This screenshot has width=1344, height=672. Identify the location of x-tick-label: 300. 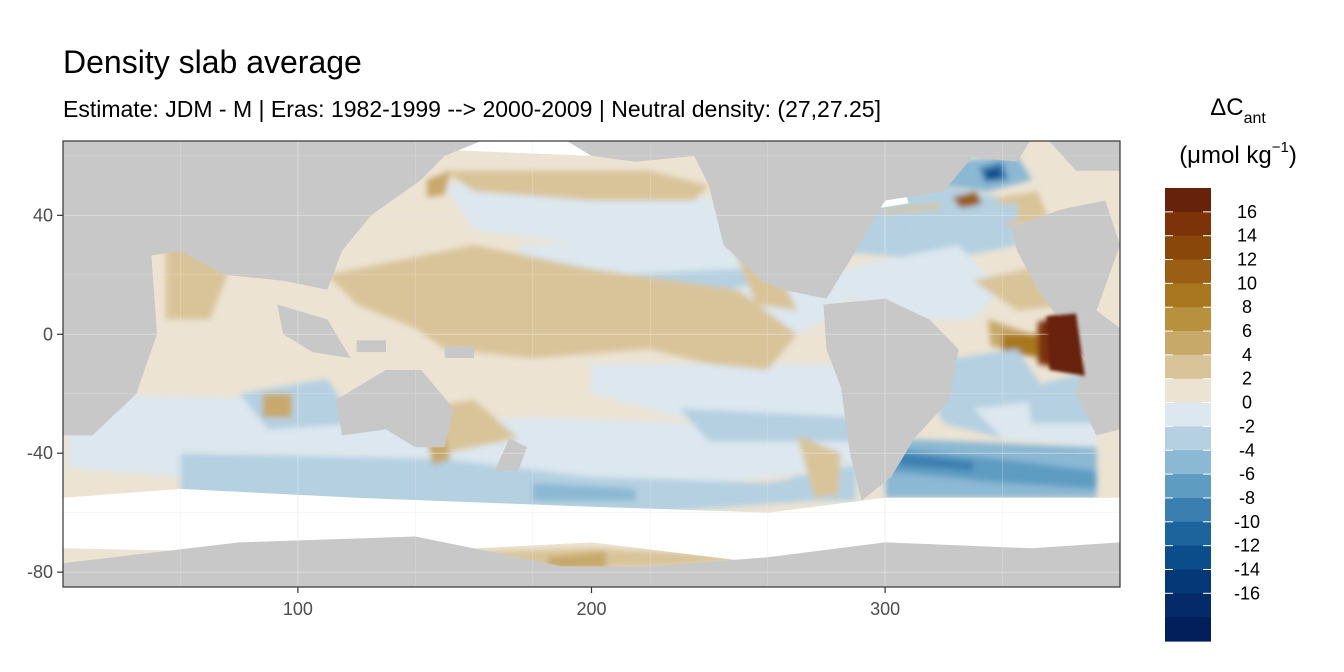
(885, 609).